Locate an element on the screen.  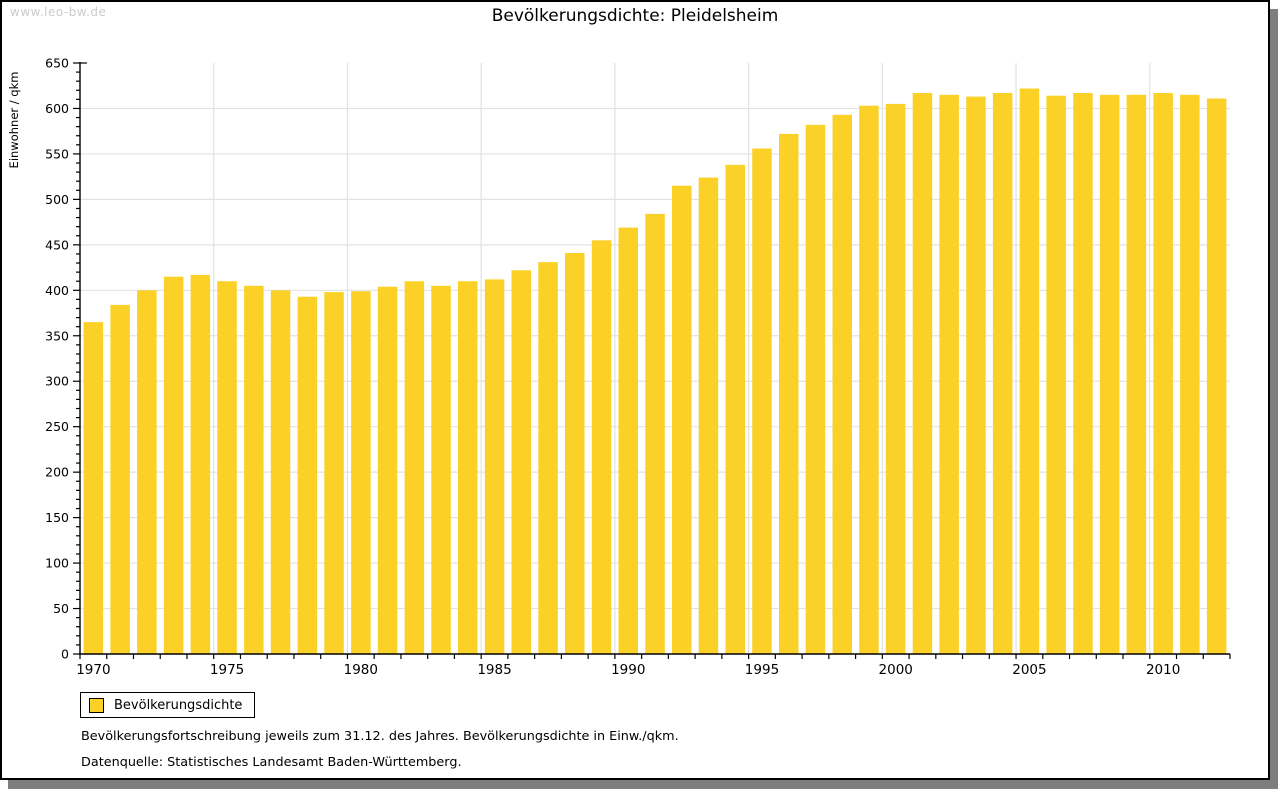
svg-text: 100 is located at coordinates (57, 563).